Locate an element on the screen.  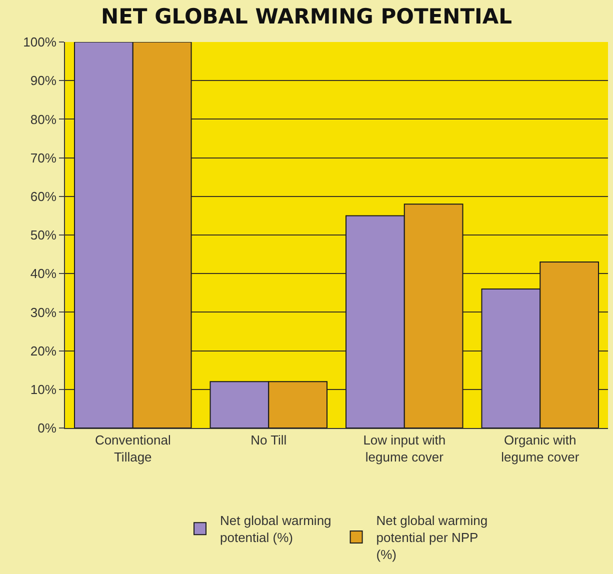
legend-label: Net global warming potential (%) is located at coordinates (276, 529).